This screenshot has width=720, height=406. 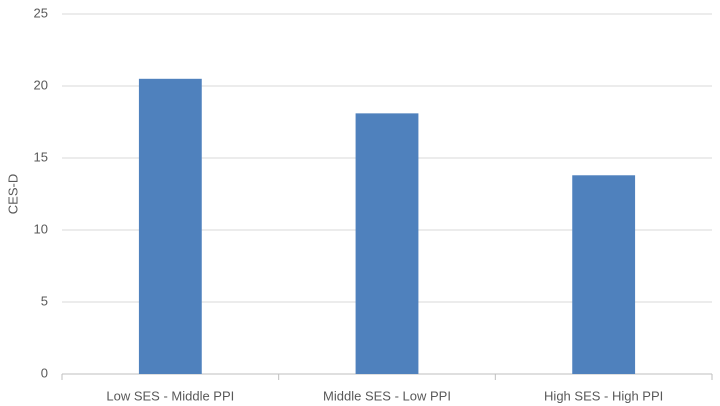 What do you see at coordinates (603, 395) in the screenshot?
I see `x-tick-label: High SES - High PPI` at bounding box center [603, 395].